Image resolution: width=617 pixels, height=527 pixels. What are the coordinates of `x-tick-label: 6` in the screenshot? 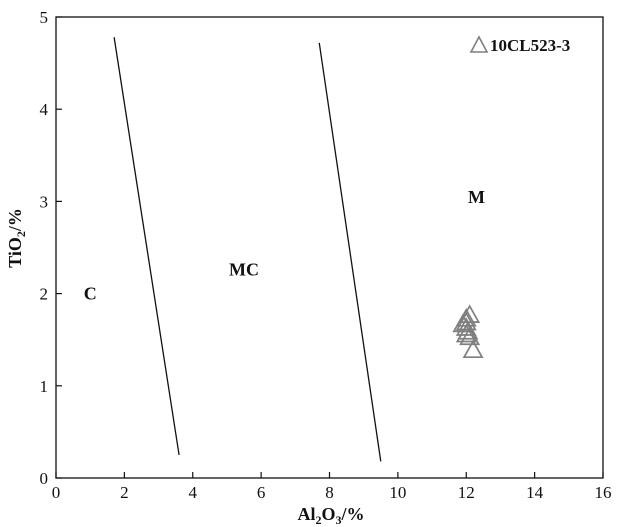 It's located at (261, 492).